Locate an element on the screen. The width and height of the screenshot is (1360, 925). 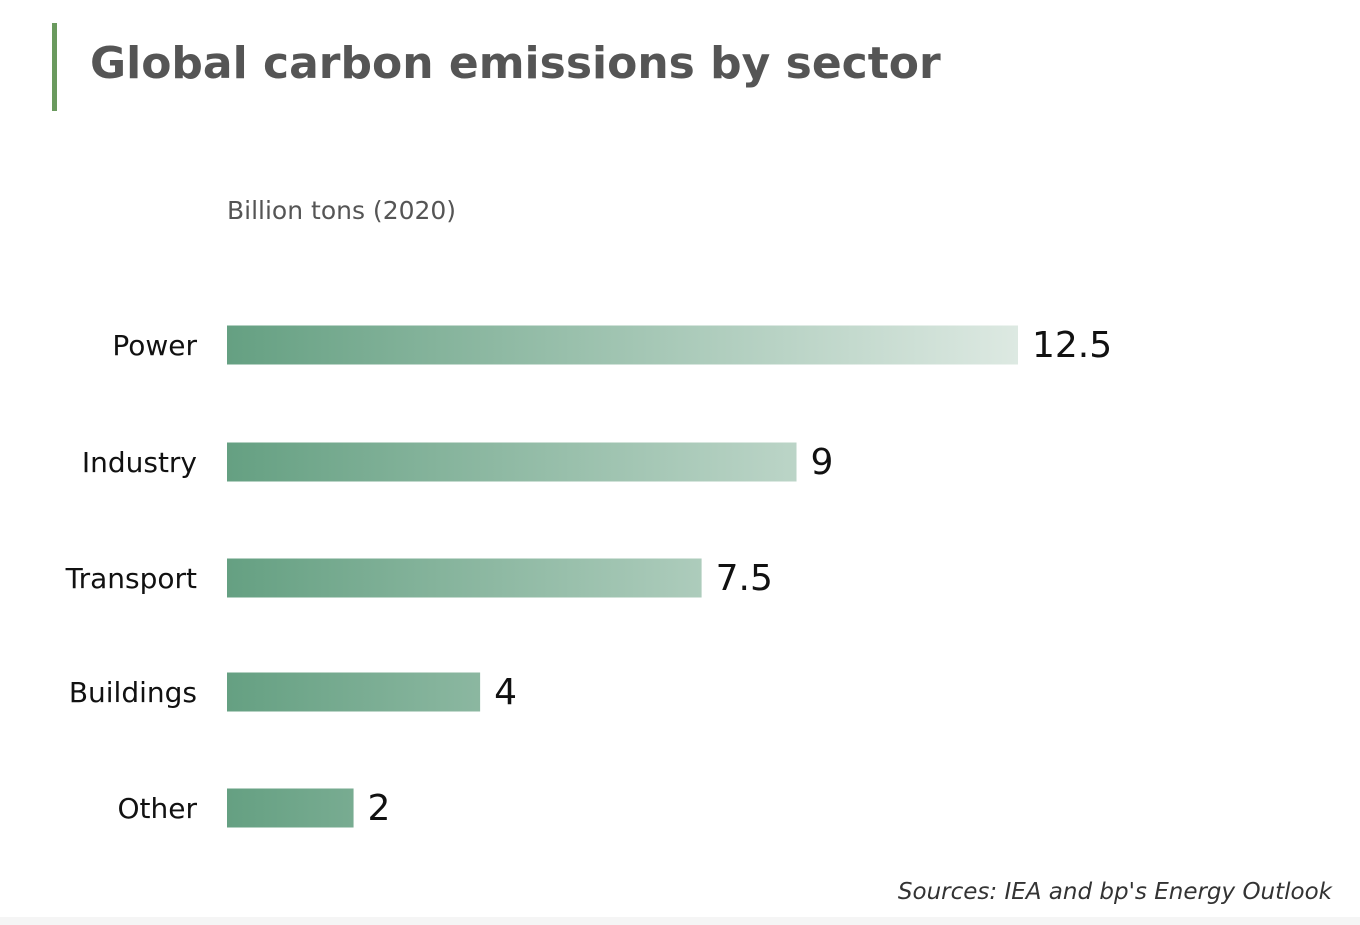
title-accent-bar is located at coordinates (54, 67).